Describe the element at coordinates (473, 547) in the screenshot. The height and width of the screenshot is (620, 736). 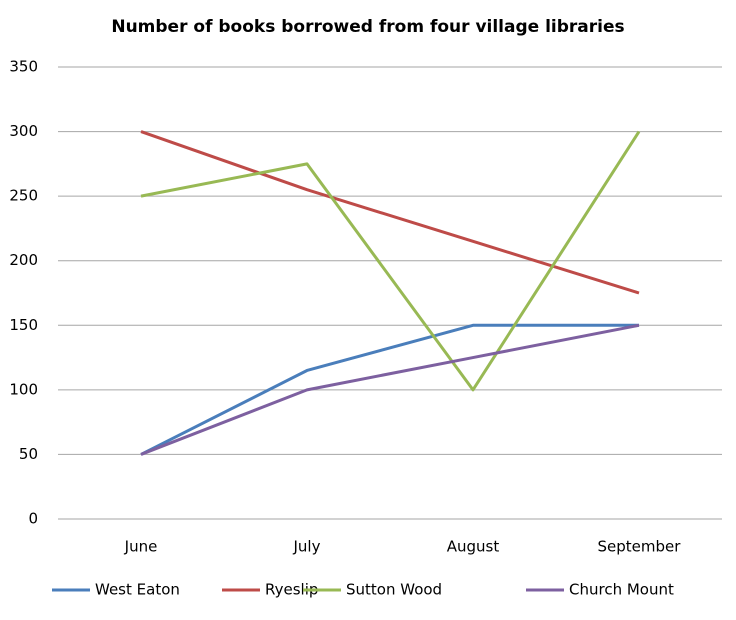
I see `x-tick-label: August` at that location.